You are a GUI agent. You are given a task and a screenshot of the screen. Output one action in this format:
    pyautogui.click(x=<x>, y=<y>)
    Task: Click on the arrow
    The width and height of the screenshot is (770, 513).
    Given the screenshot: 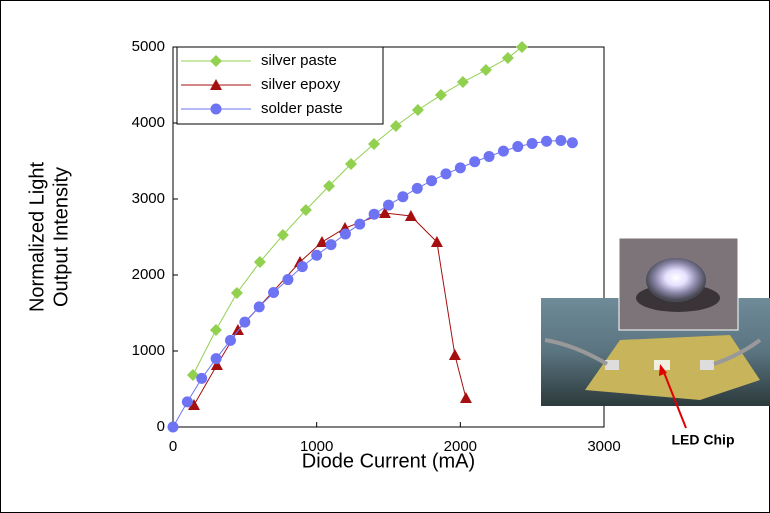 What is the action you would take?
    pyautogui.click(x=674, y=399)
    